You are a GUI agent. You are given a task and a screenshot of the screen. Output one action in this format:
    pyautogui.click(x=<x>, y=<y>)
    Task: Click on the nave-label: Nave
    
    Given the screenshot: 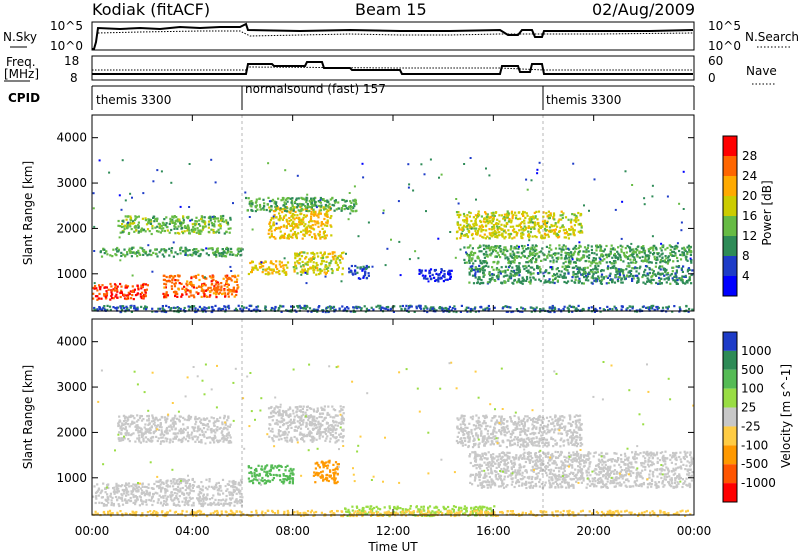 What is the action you would take?
    pyautogui.click(x=761, y=71)
    